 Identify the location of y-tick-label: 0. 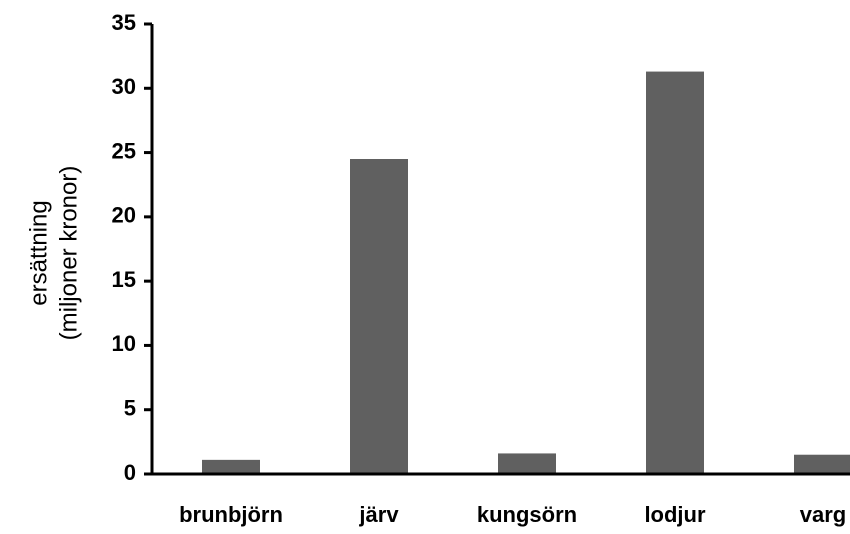
(130, 472).